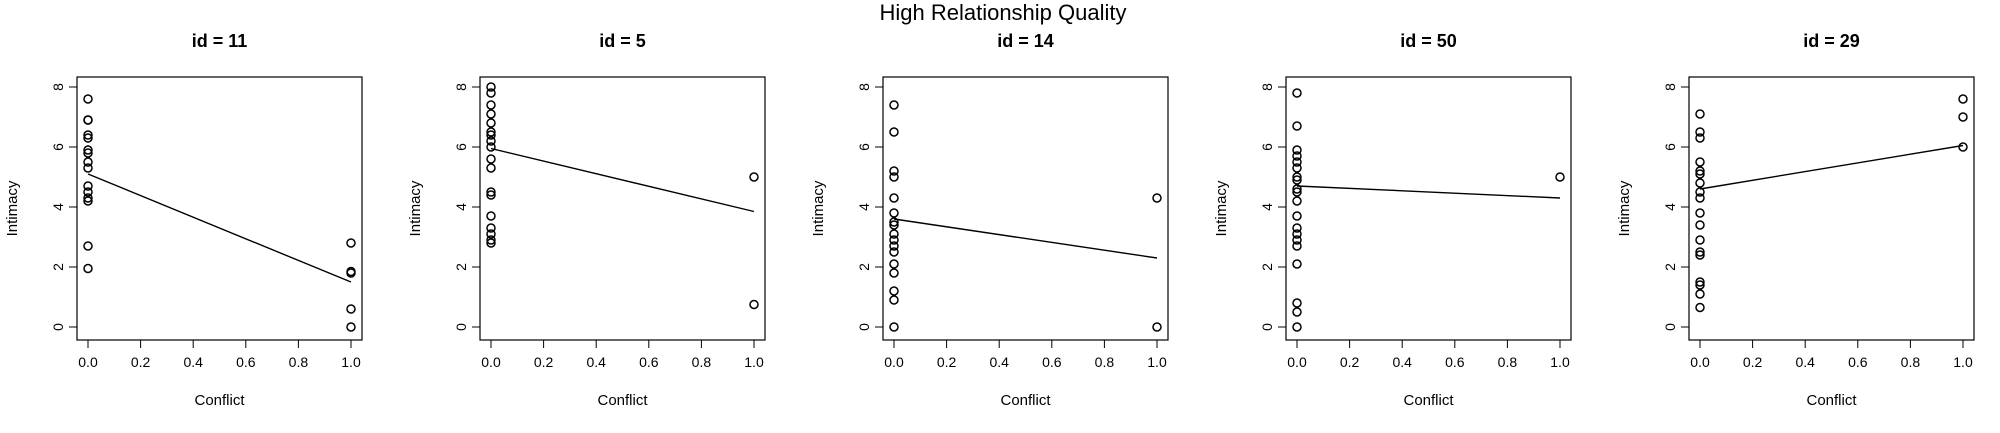 This screenshot has width=2000, height=433. Describe the element at coordinates (1428, 41) in the screenshot. I see `panel-title: id = 50` at that location.